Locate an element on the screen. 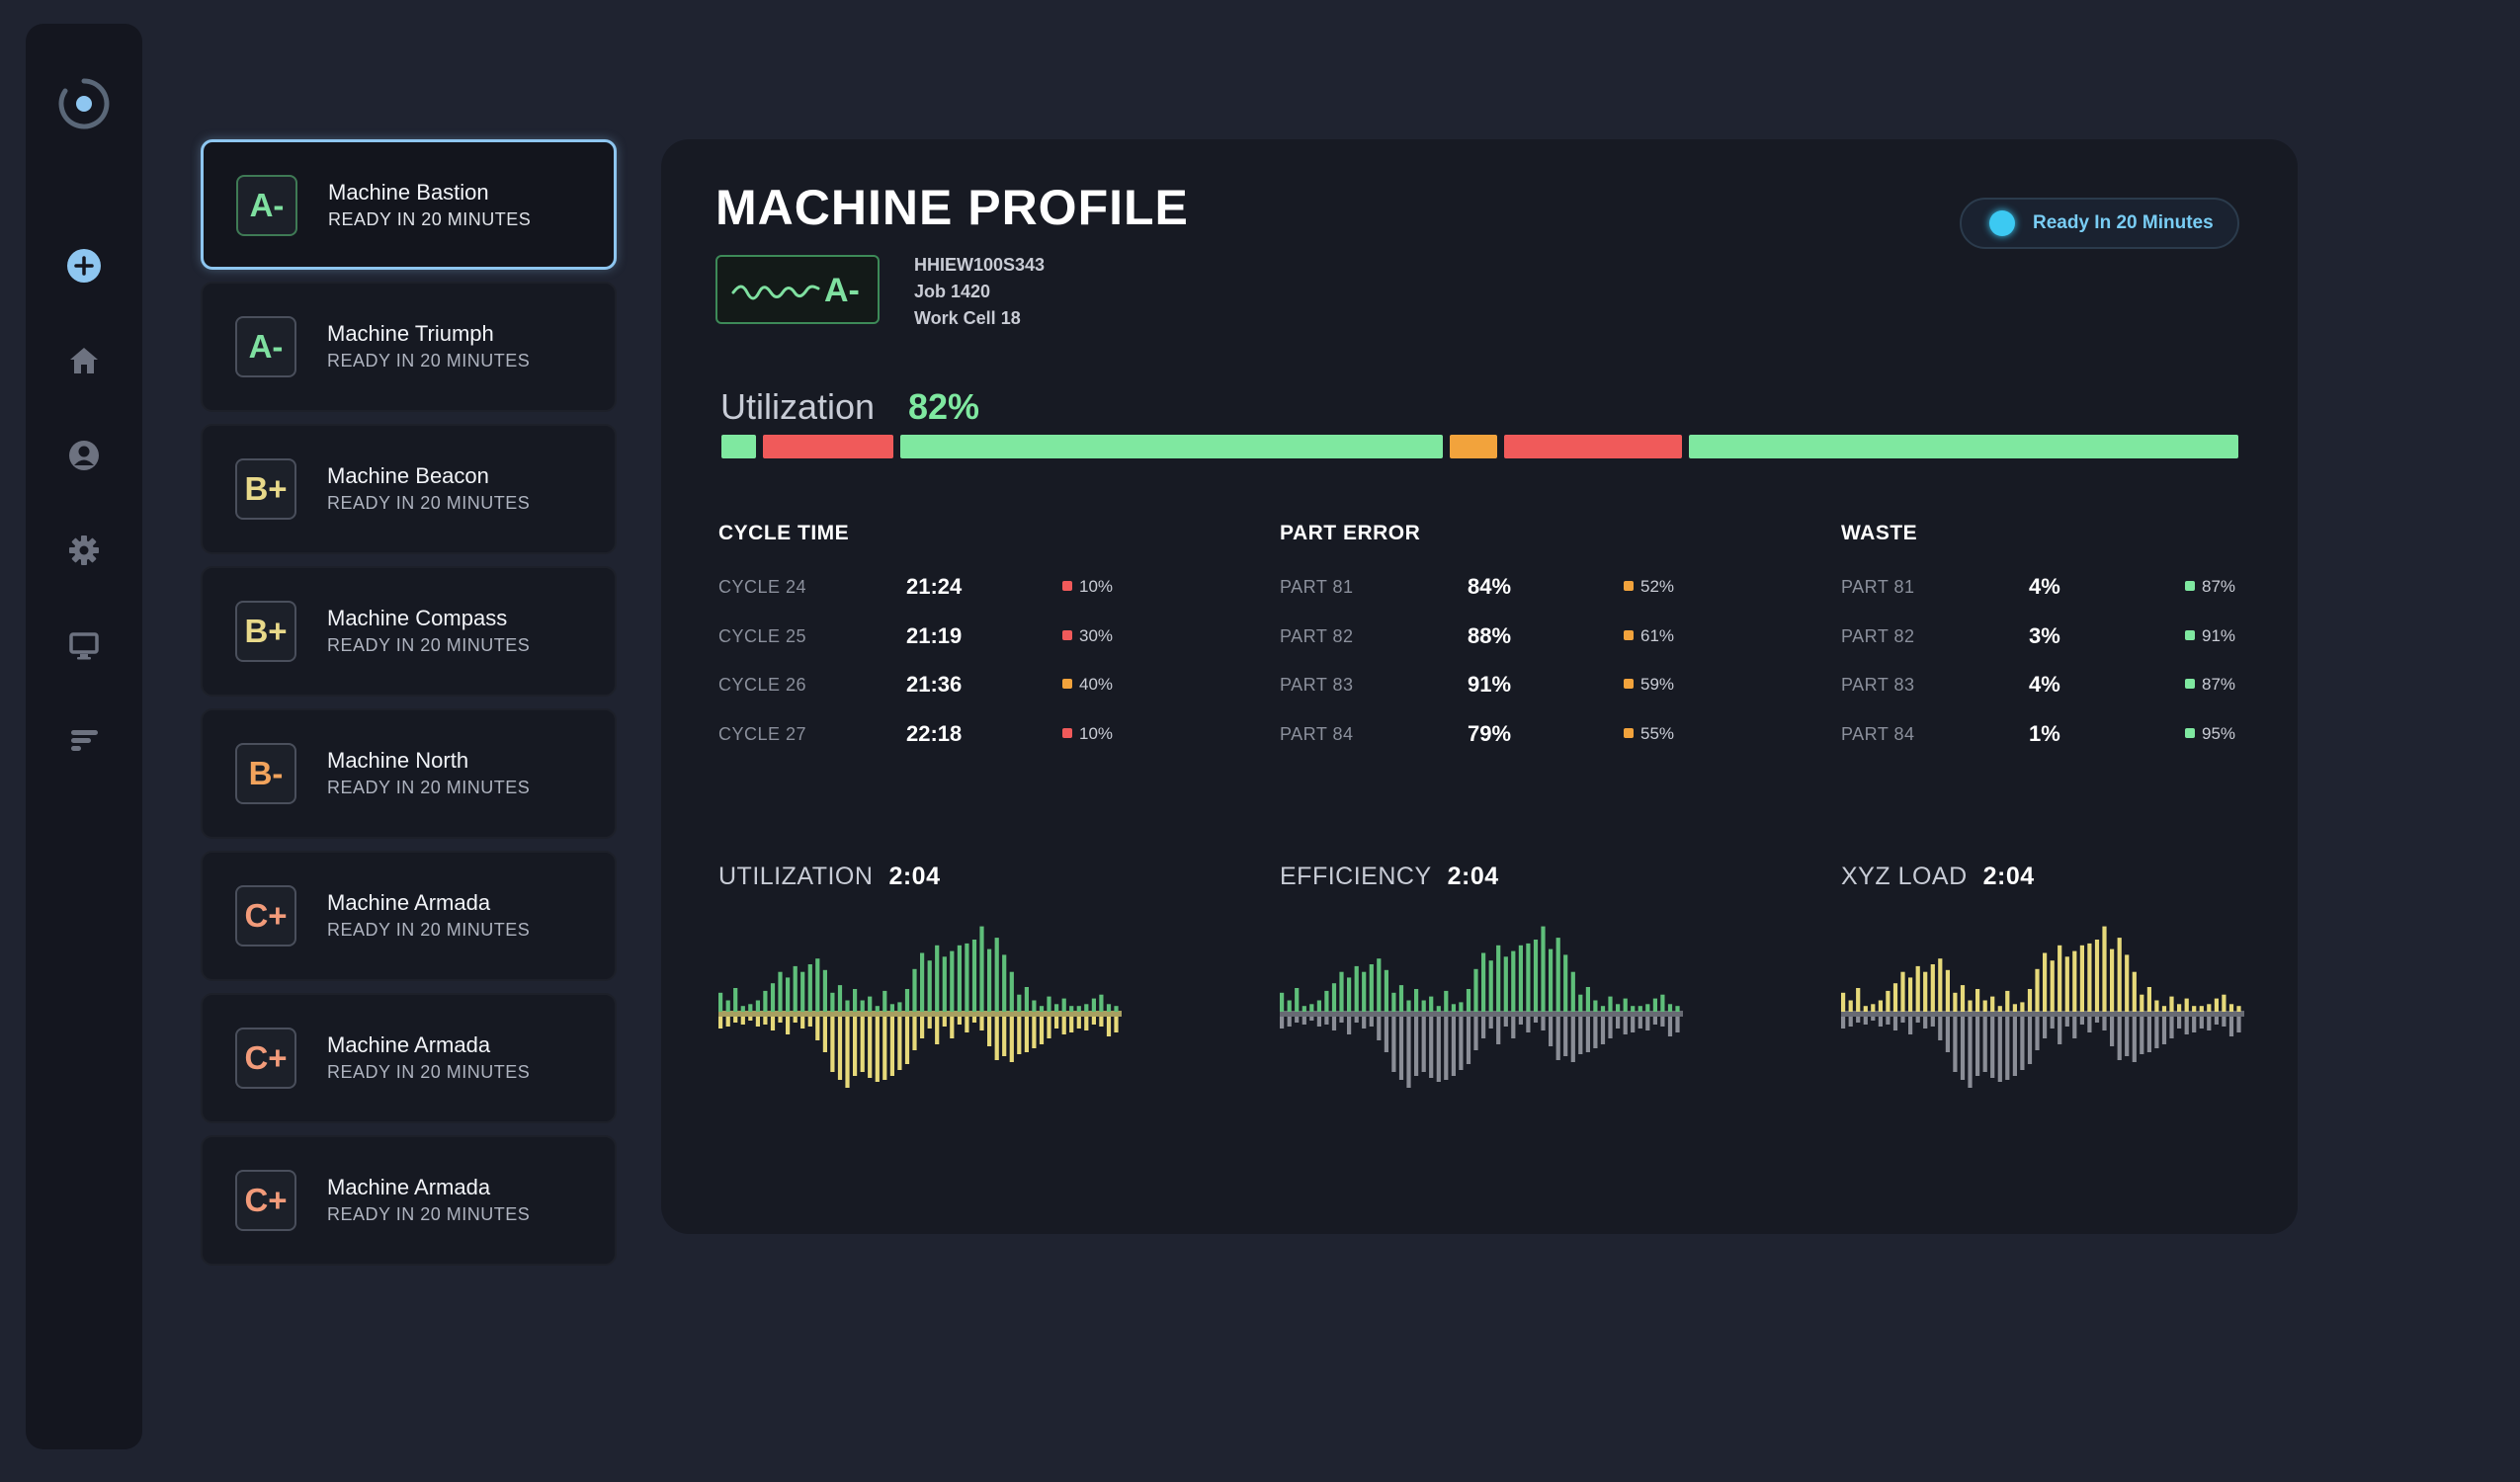 Image resolution: width=2520 pixels, height=1482 pixels. stat-percent: 40% is located at coordinates (1087, 685).